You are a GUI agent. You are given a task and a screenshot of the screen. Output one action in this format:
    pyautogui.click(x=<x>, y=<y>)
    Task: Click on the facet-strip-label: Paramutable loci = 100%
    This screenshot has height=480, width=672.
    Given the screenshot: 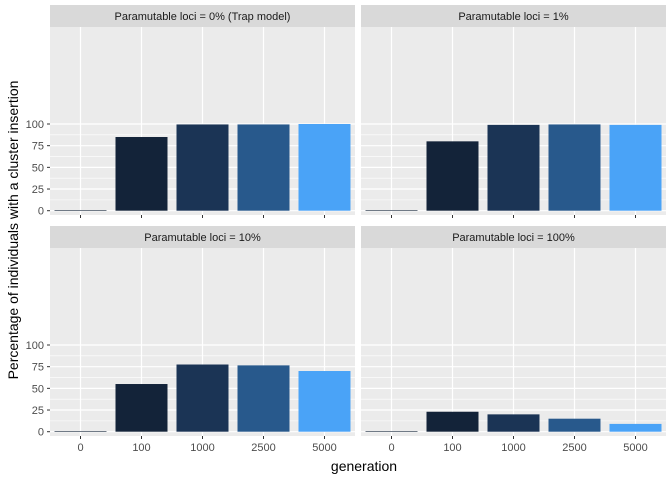 What is the action you would take?
    pyautogui.click(x=513, y=238)
    